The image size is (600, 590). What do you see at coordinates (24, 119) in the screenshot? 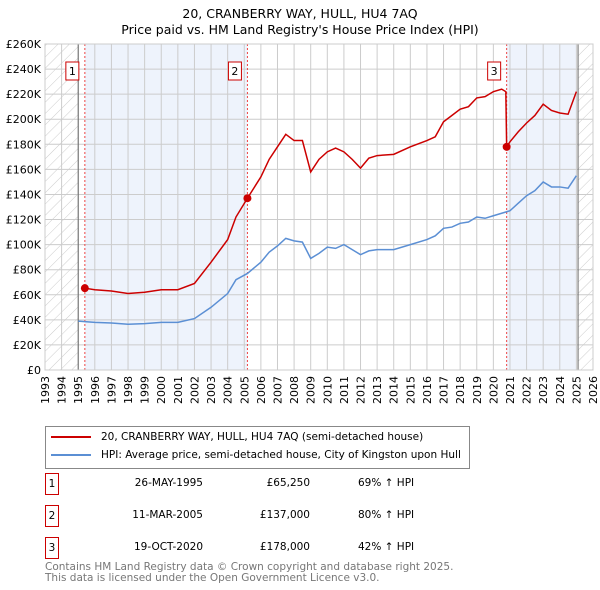
I see `y-tick-label: £200K` at bounding box center [24, 119].